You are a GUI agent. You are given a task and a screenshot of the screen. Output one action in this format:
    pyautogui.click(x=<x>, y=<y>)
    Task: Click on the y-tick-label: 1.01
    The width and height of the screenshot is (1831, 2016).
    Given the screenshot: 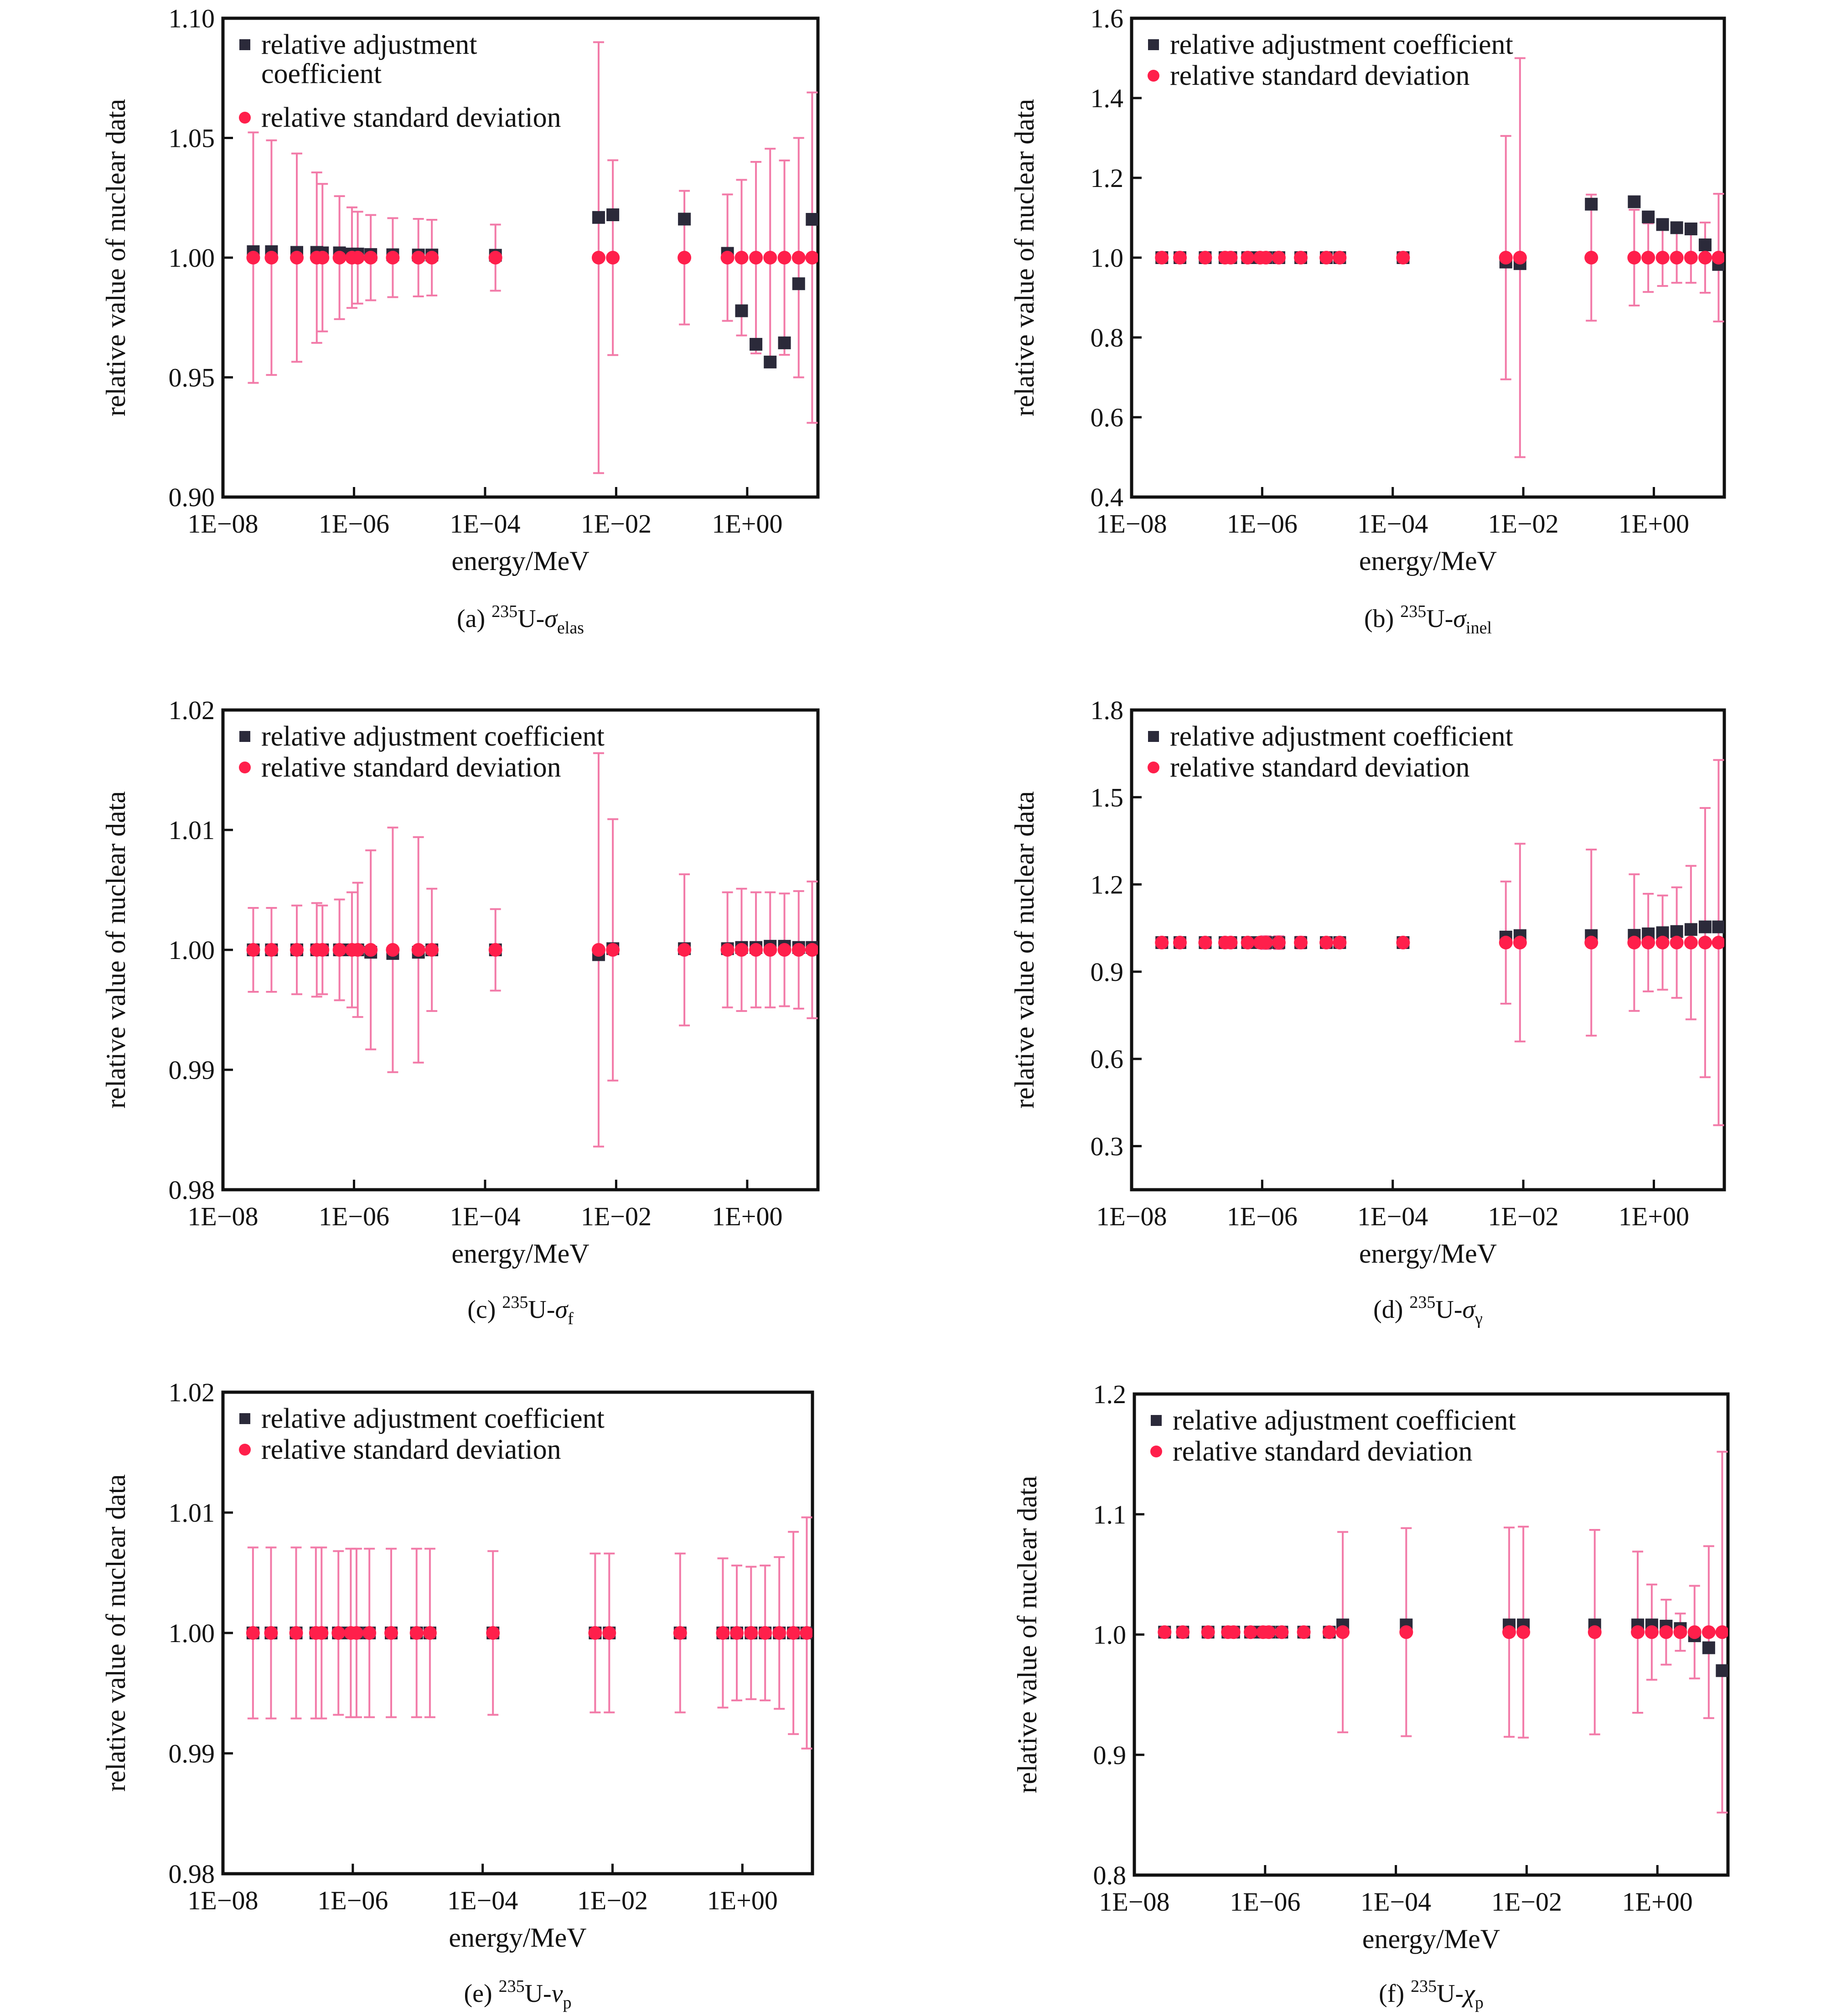 What is the action you would take?
    pyautogui.click(x=192, y=830)
    